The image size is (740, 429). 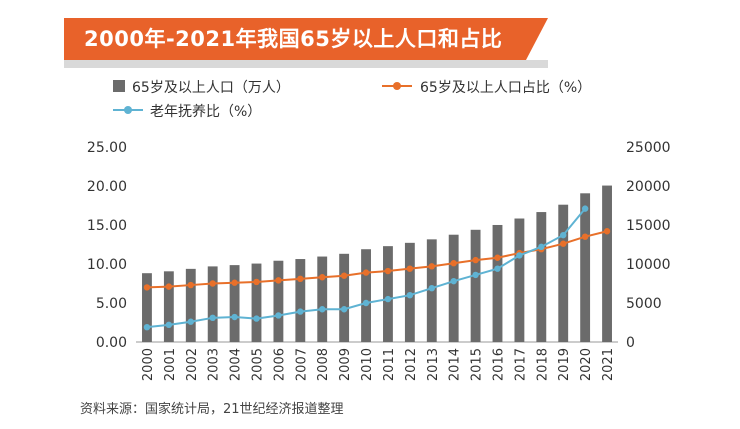 I want to click on y-right-tick-label: 15000, so click(x=648, y=226).